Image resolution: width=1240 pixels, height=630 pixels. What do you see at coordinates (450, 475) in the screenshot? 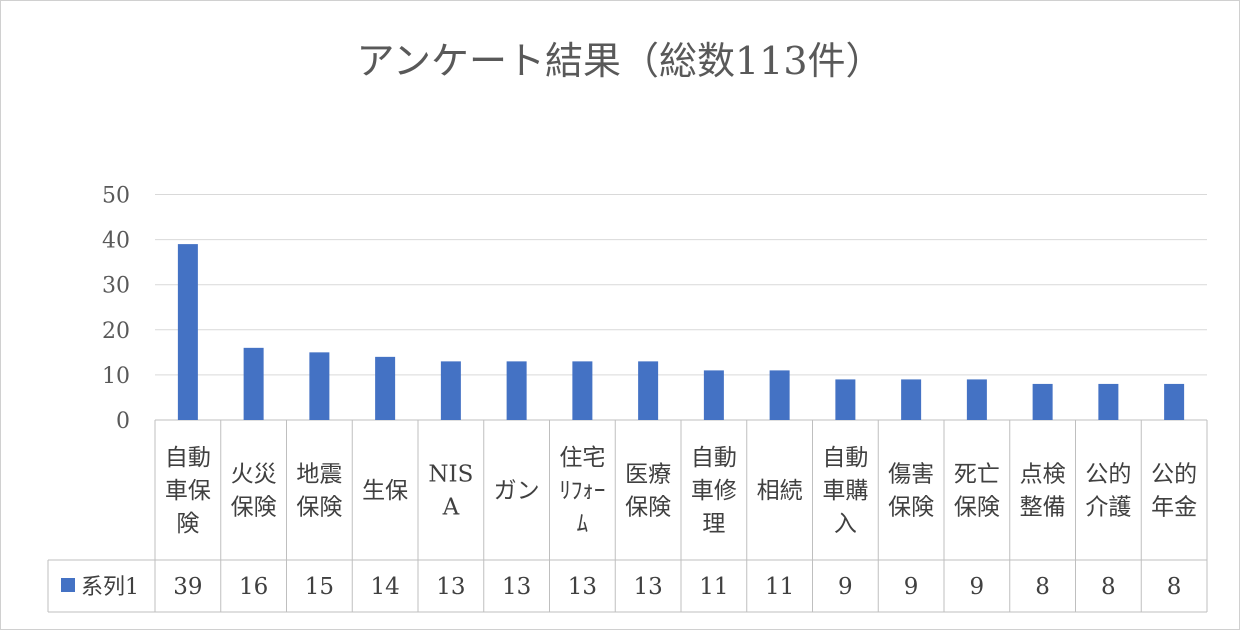
I see `category-label: NIS` at bounding box center [450, 475].